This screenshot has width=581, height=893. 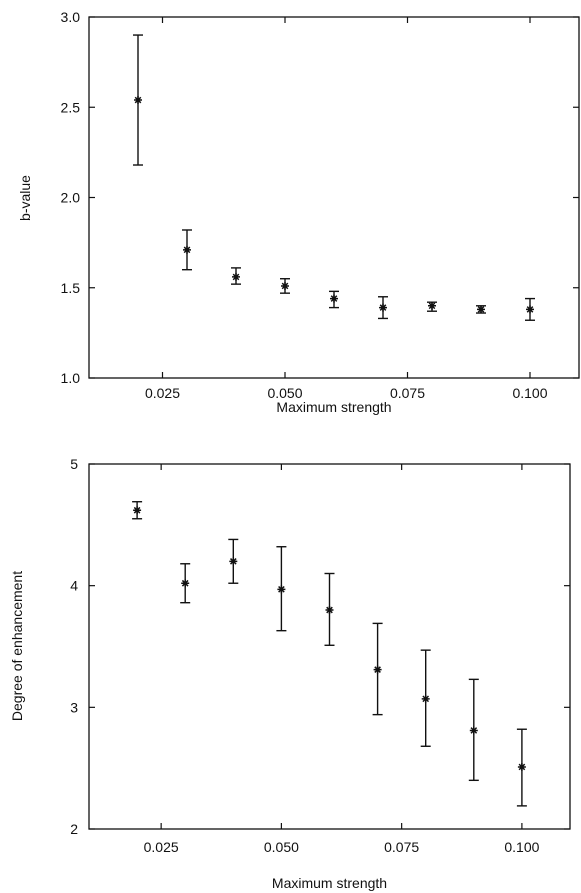 I want to click on y-tick-label: 2.0, so click(x=71, y=198).